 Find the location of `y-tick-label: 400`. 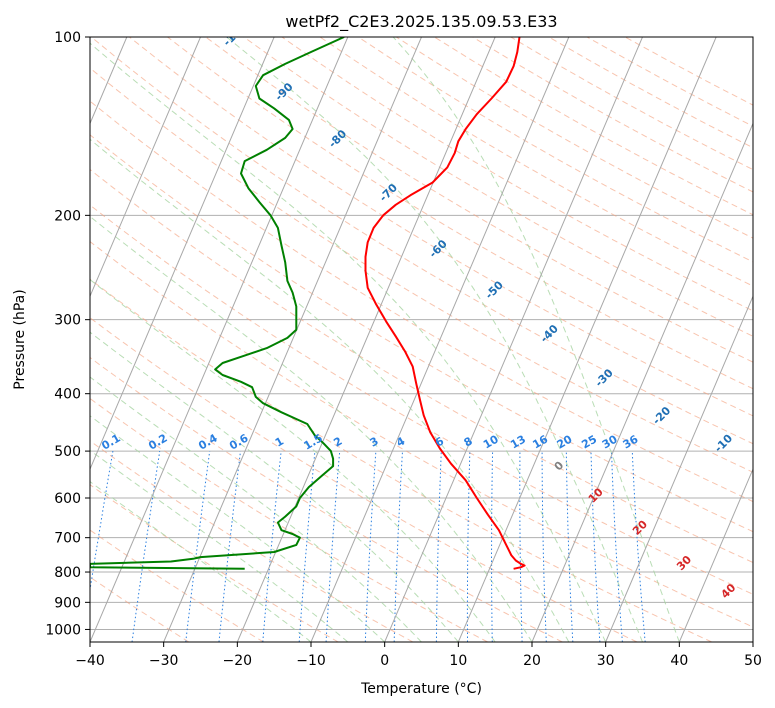

y-tick-label: 400 is located at coordinates (67, 395).